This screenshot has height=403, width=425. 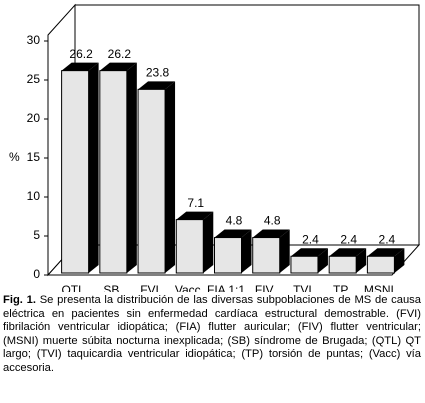 I want to click on y-axis-label: %, so click(x=14, y=157).